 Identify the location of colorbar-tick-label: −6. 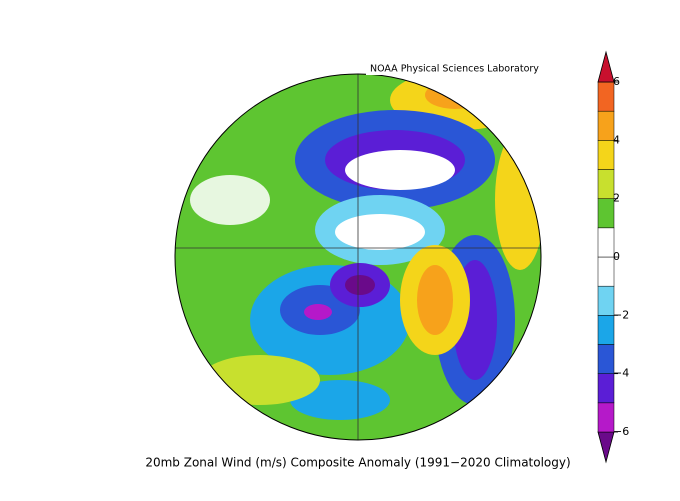
(621, 431).